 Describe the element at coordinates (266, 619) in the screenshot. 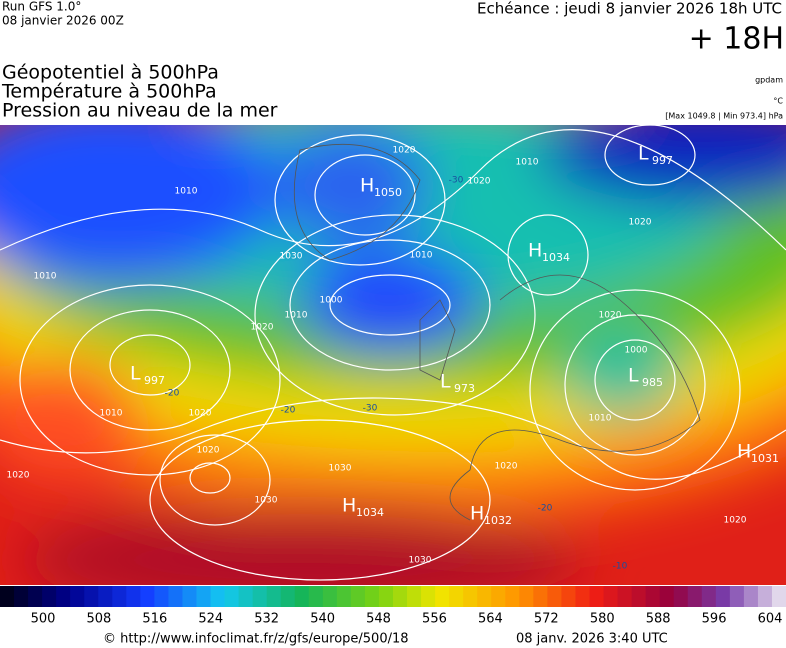

I see `colorbar-label: 532` at that location.